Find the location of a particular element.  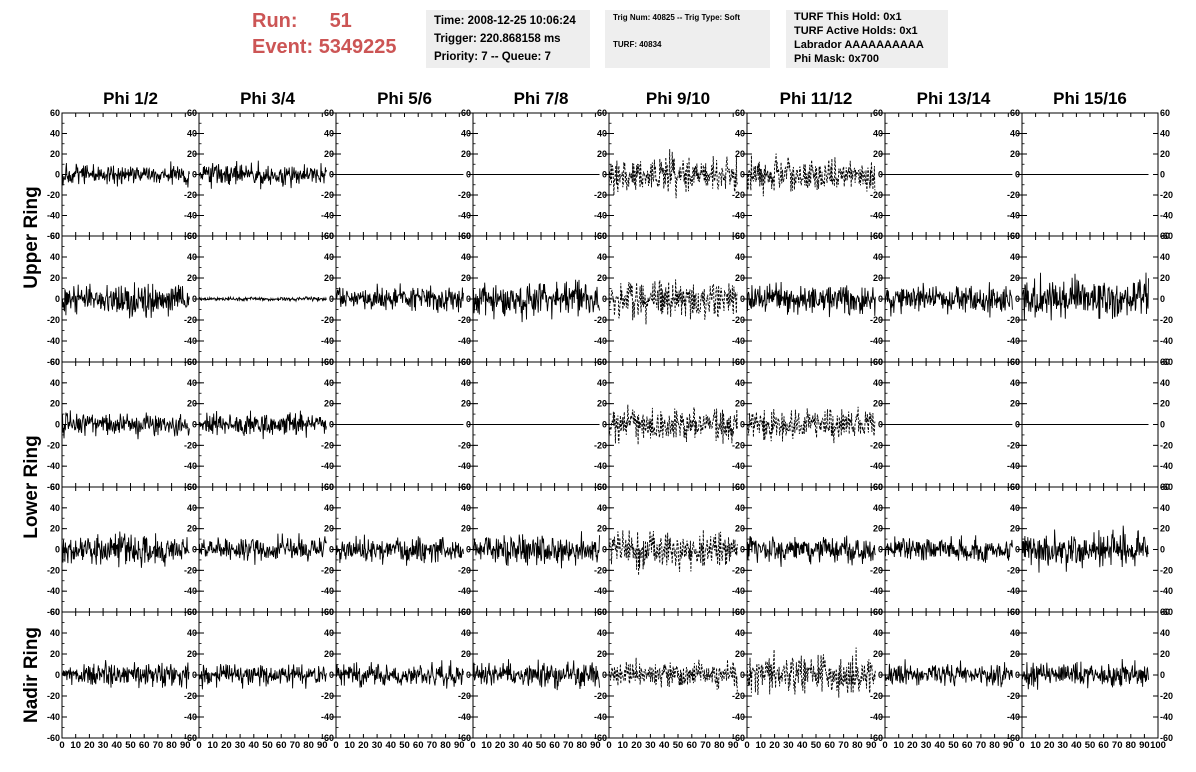

column-header: Phi 9/10 is located at coordinates (678, 98).